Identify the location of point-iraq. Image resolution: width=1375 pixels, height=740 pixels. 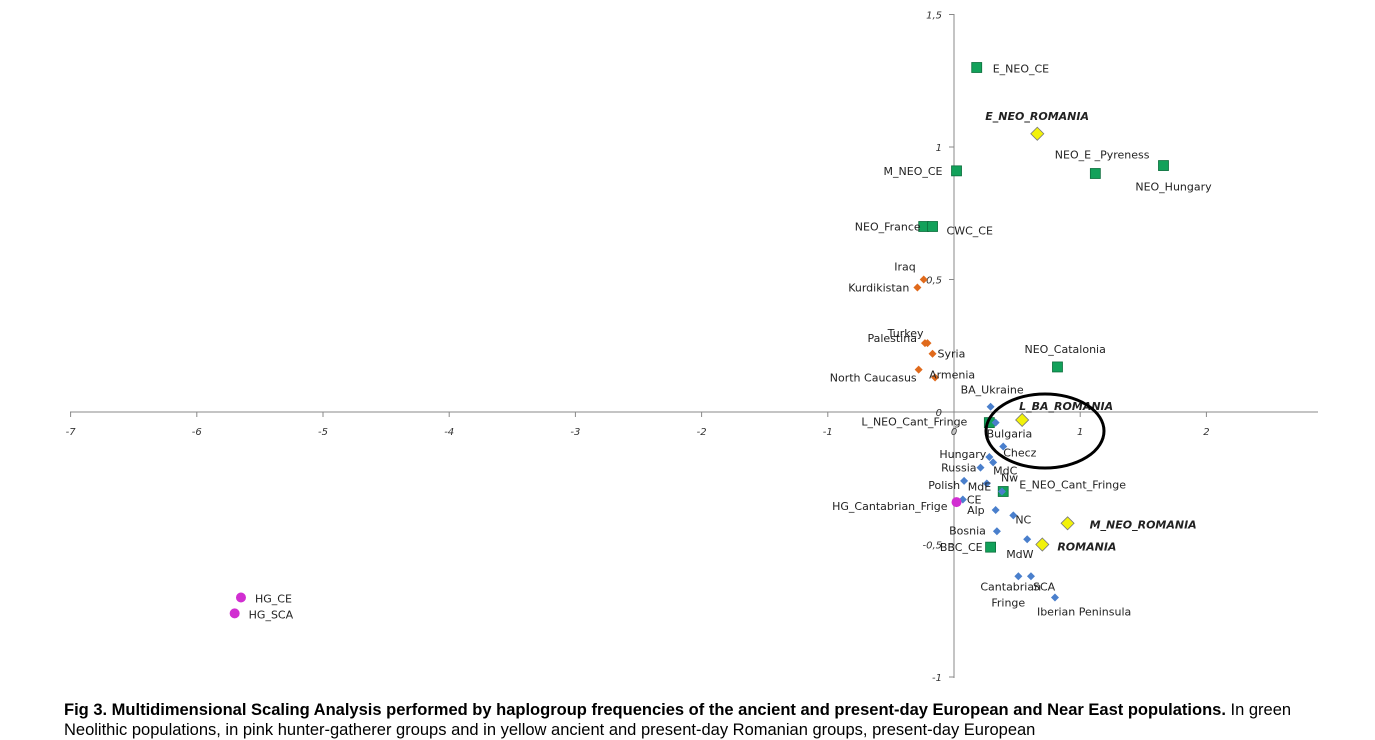
(923, 279).